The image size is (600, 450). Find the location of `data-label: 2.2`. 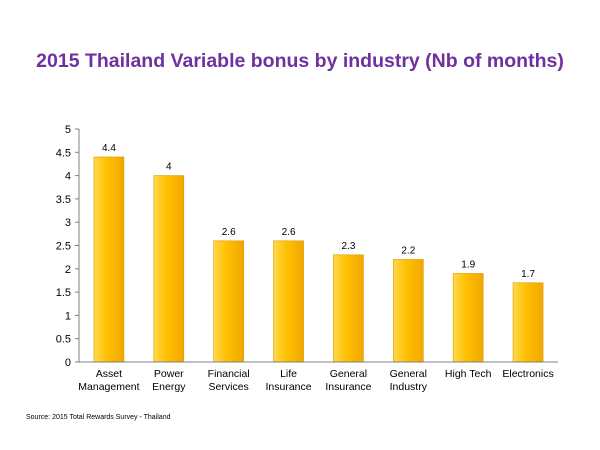

data-label: 2.2 is located at coordinates (408, 250).